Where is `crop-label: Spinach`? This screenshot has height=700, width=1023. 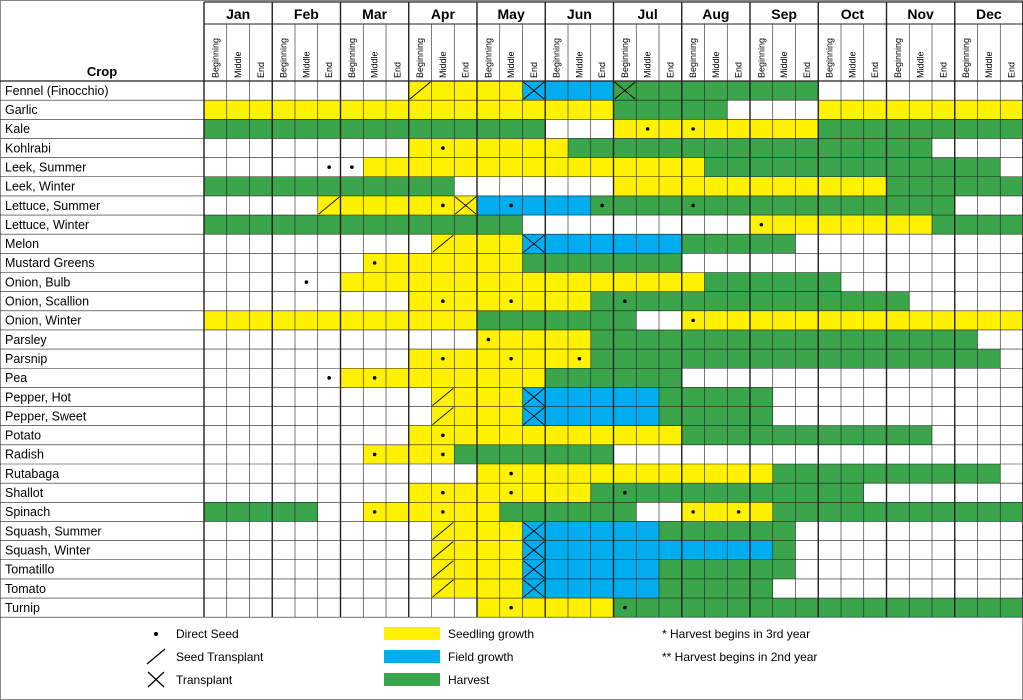
crop-label: Spinach is located at coordinates (27, 512).